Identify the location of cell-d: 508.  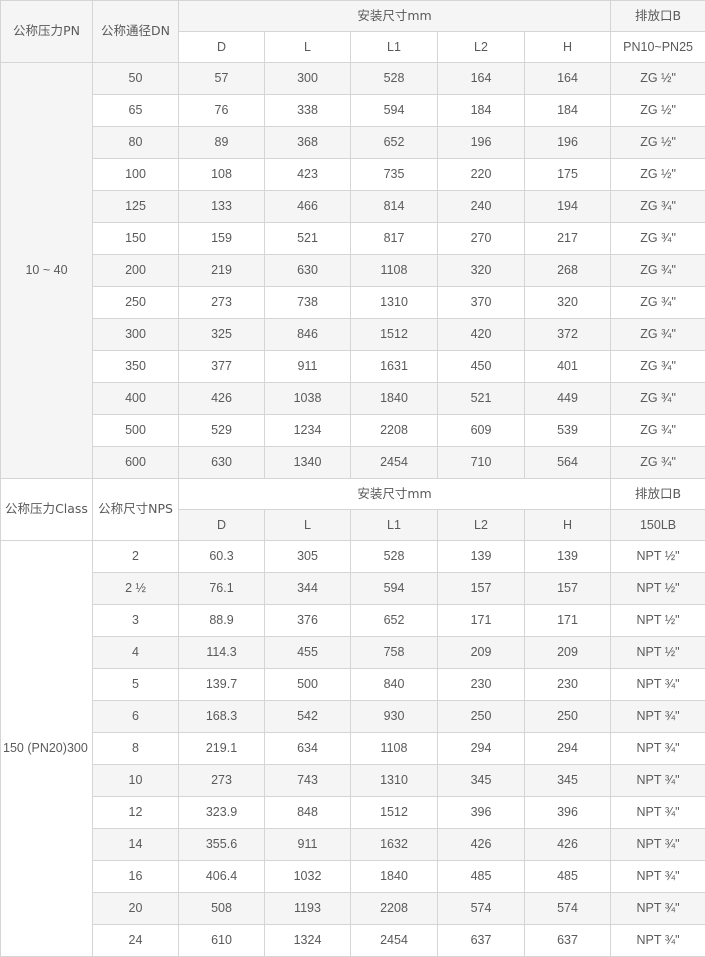
(222, 909).